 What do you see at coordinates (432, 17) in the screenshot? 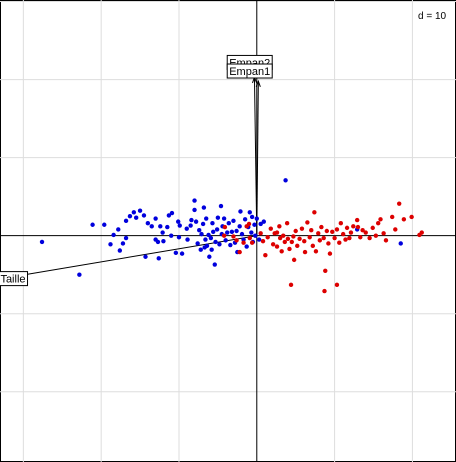
I see `grid-scale-label: d = 10` at bounding box center [432, 17].